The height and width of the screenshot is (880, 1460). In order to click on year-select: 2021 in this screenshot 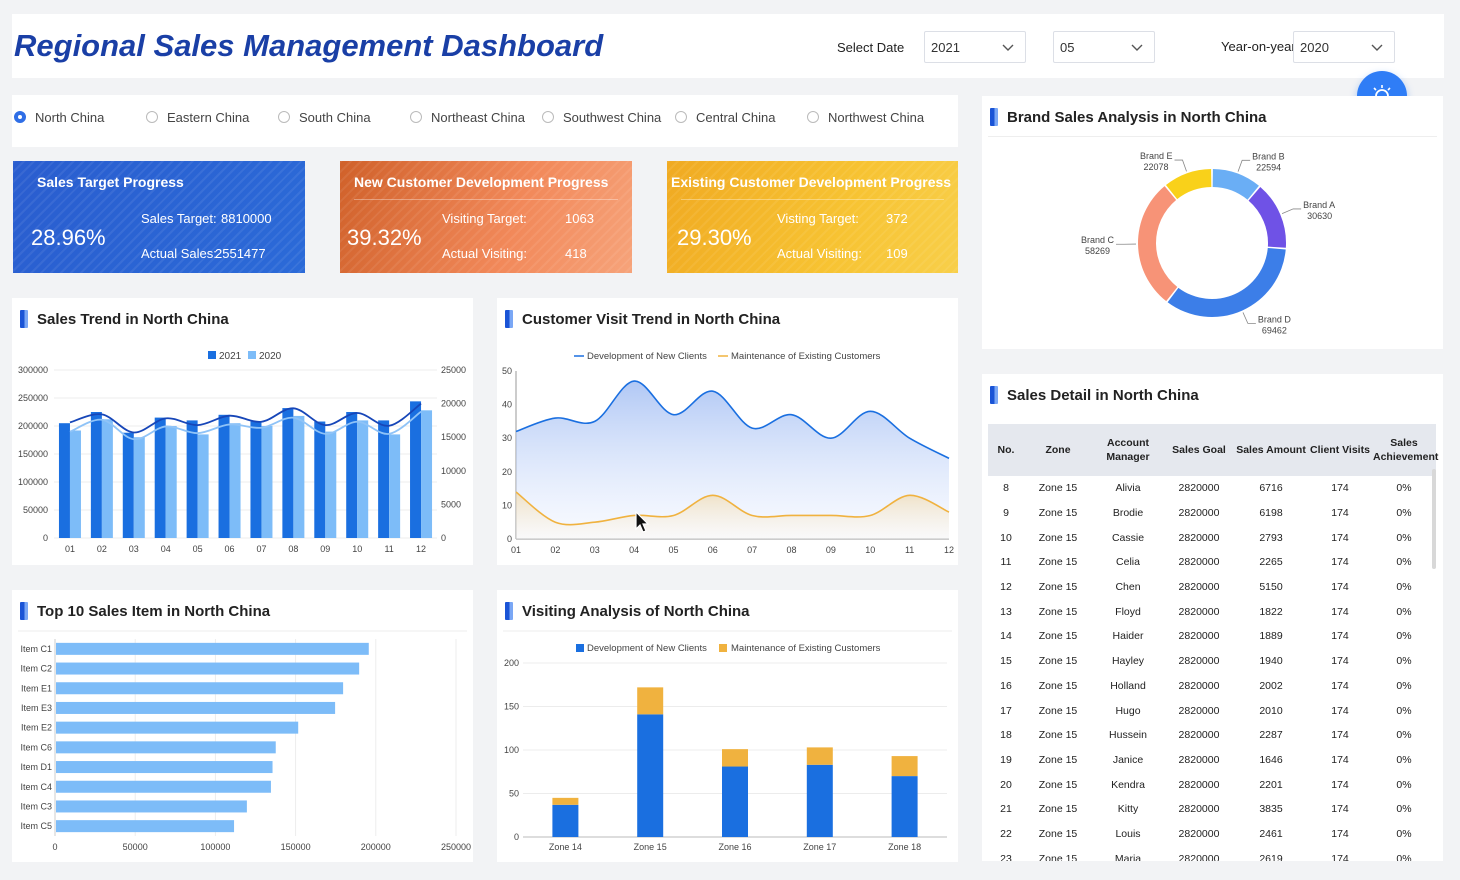, I will do `click(975, 47)`.